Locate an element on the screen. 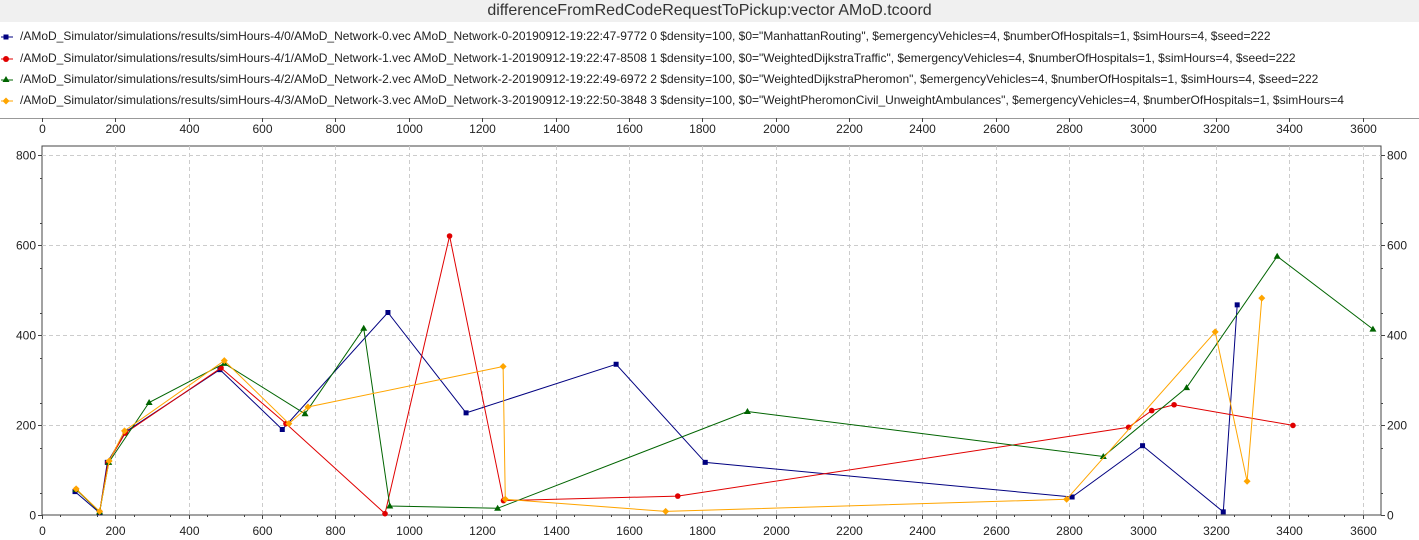  x-tick-label-bottom: 3000 is located at coordinates (1143, 531).